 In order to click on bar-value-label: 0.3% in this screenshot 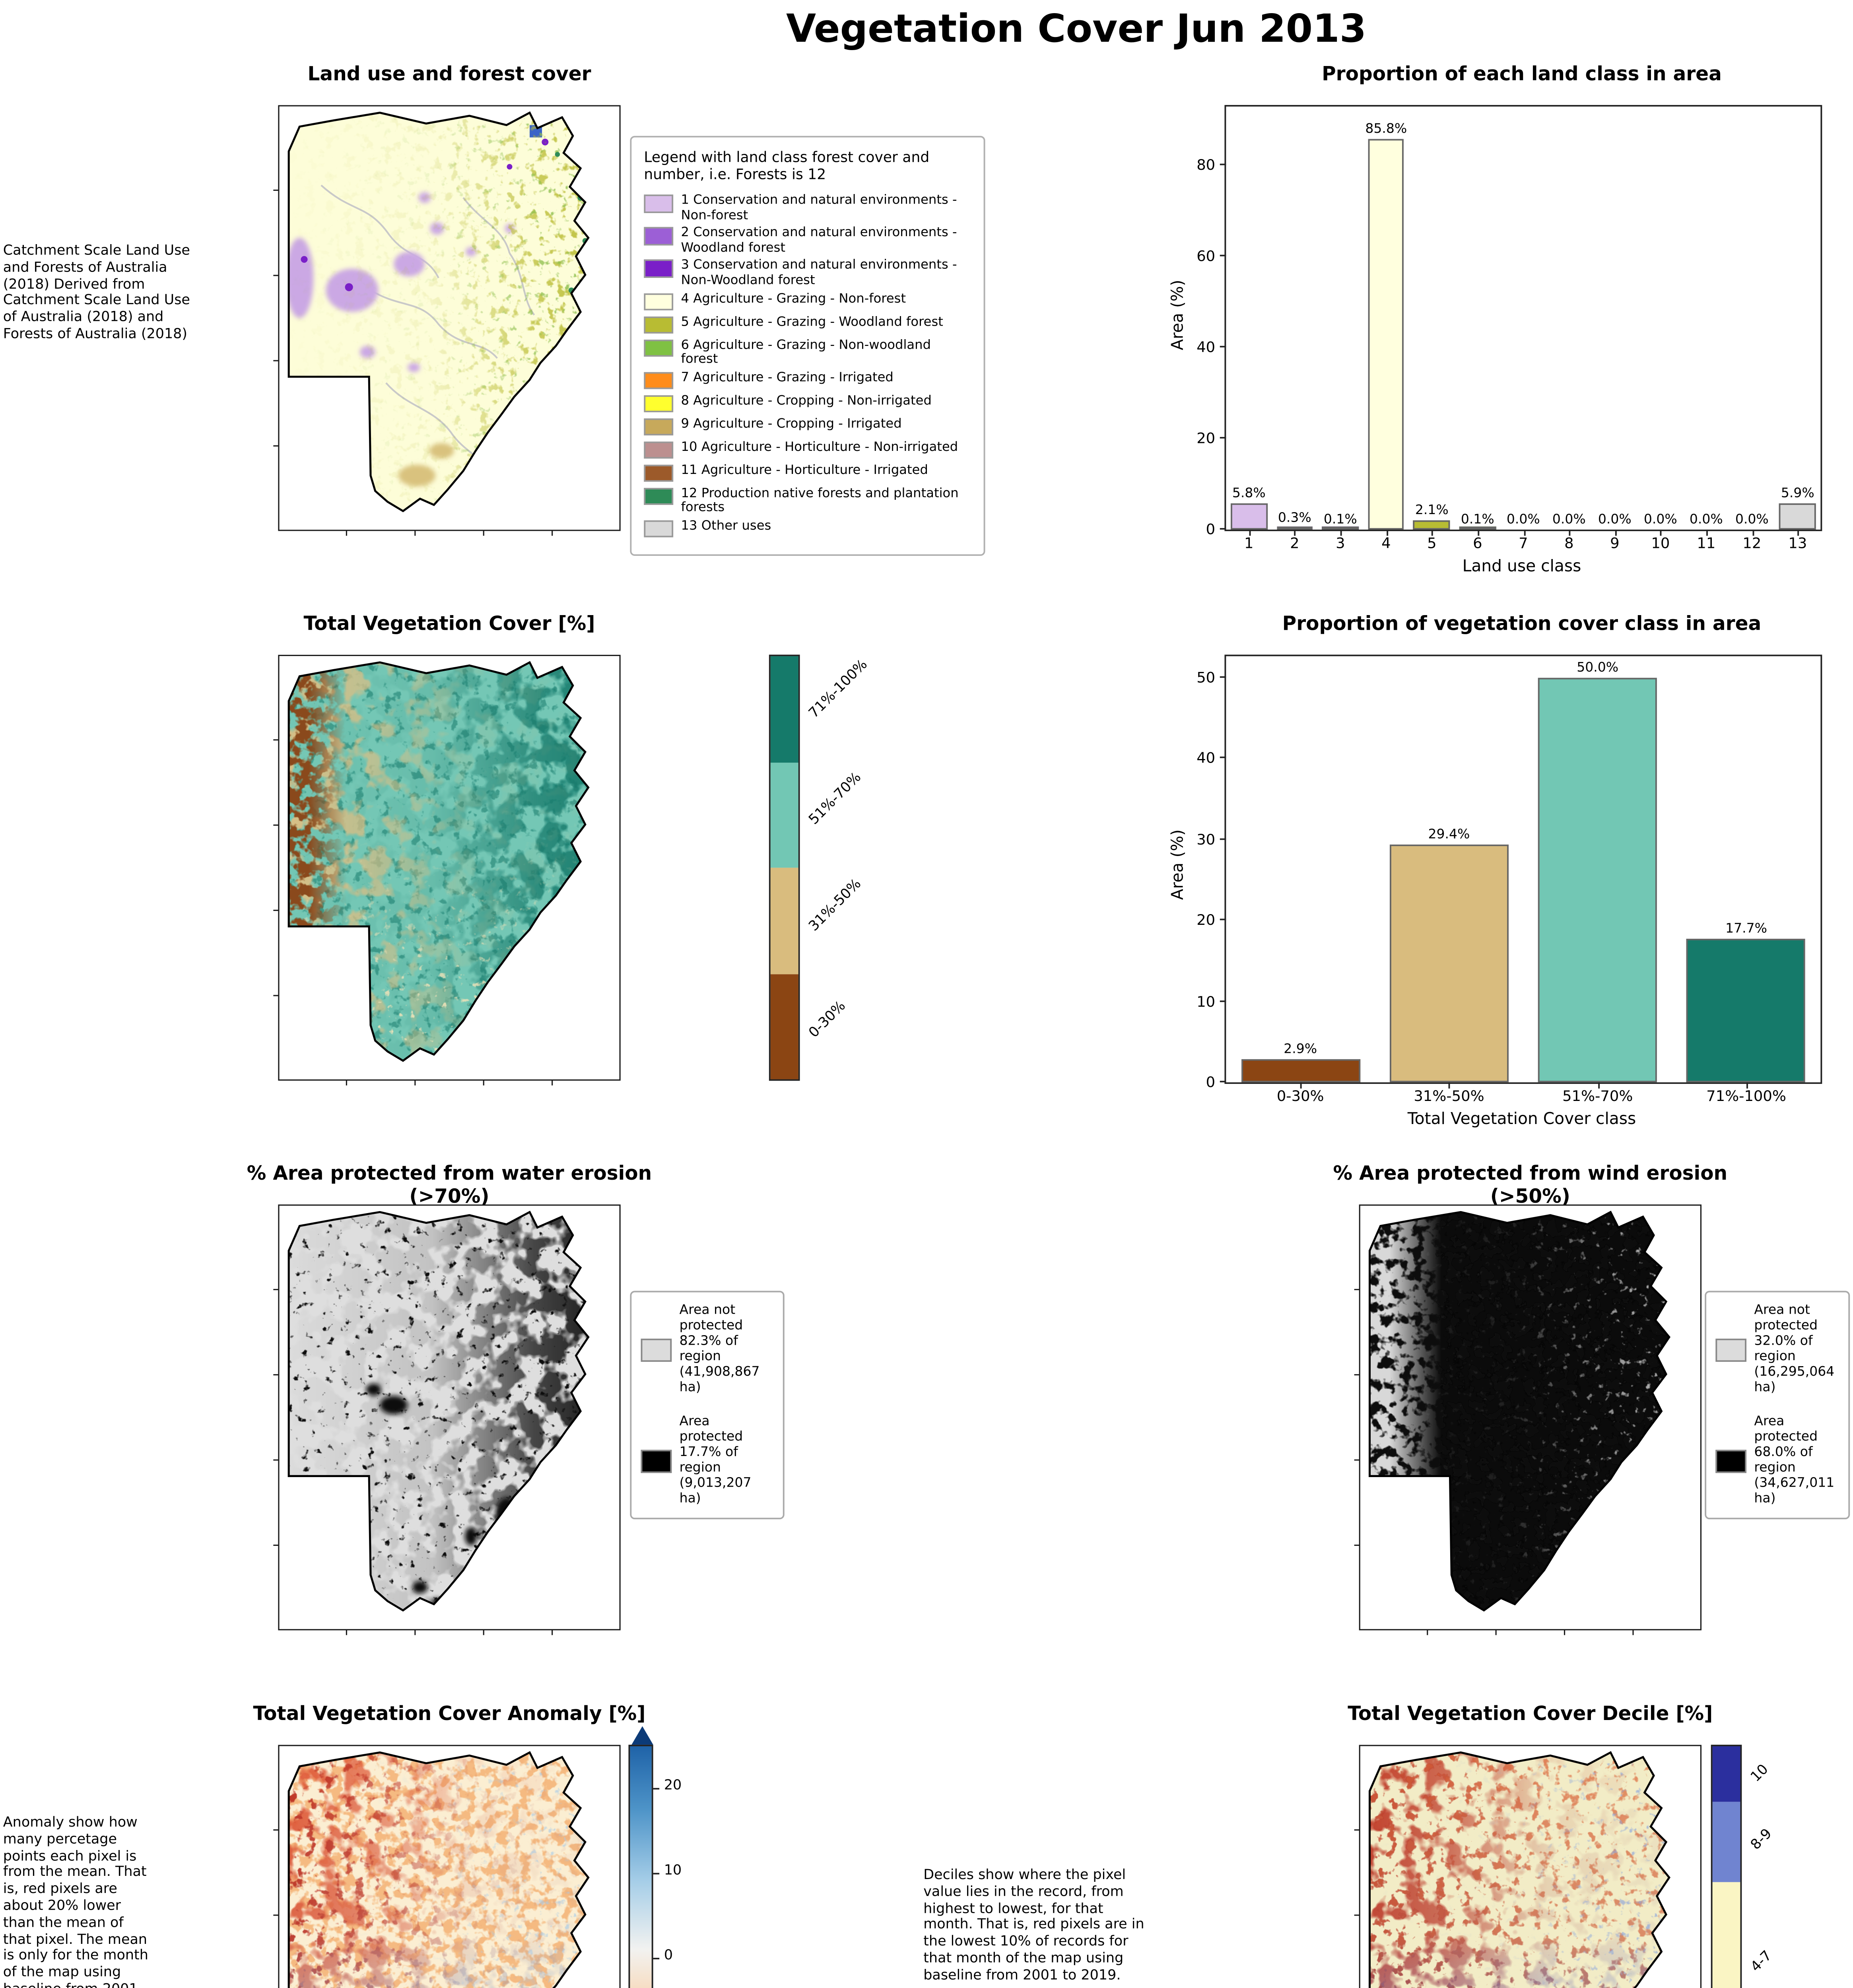, I will do `click(1295, 519)`.